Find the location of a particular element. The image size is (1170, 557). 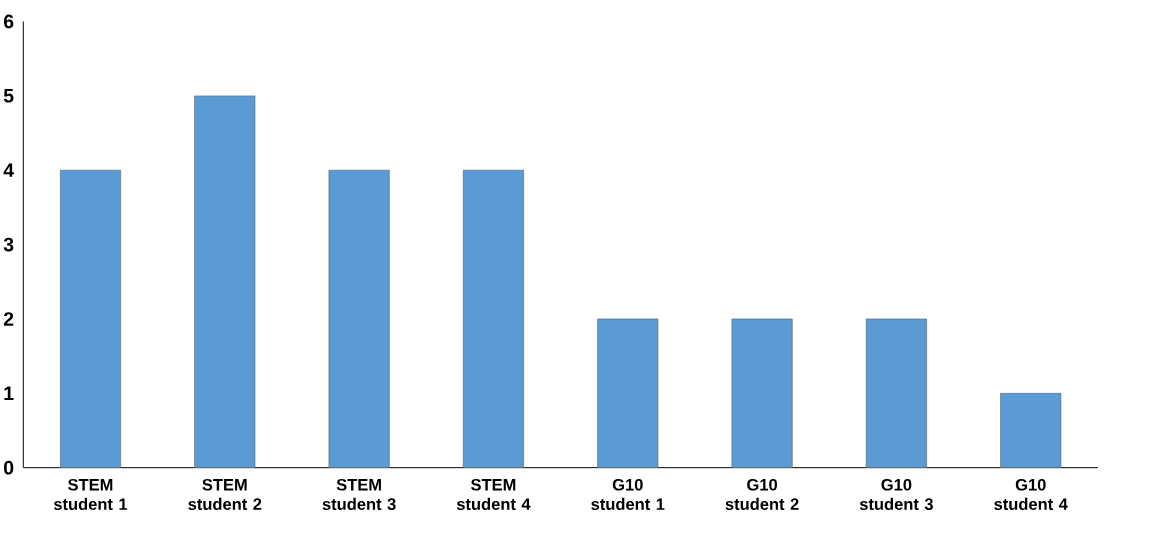

x-tick-label: STEM student 2 is located at coordinates (225, 494).